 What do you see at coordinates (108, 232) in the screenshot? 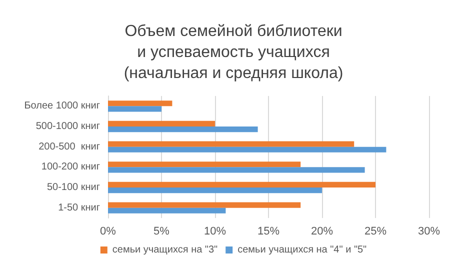
I see `x-tick-label: 0%` at bounding box center [108, 232].